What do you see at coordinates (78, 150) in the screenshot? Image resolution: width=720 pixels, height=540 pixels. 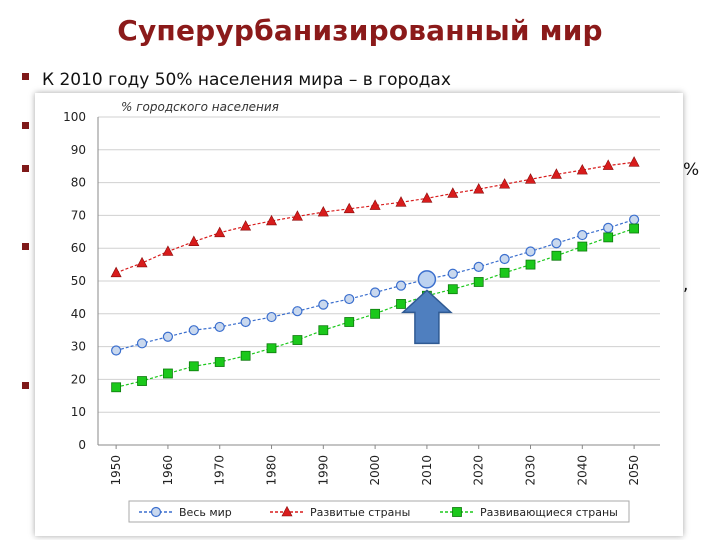 I see `y-tick-label: 90` at bounding box center [78, 150].